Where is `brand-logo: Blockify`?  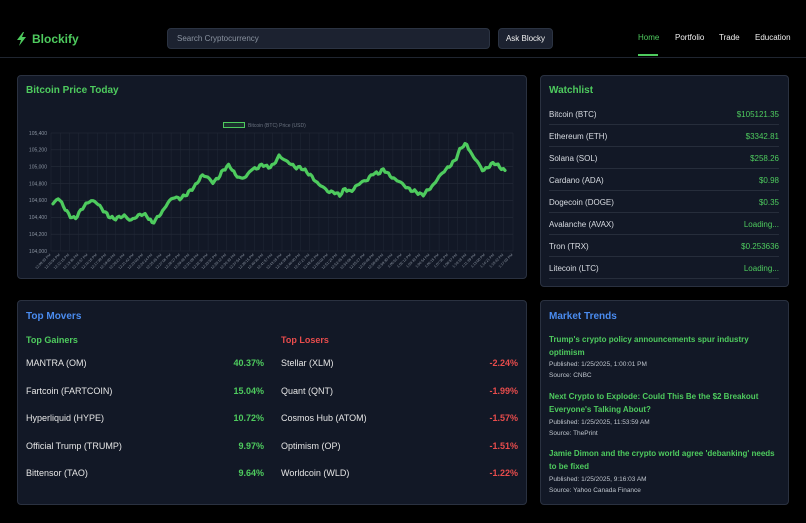
brand-logo: Blockify is located at coordinates (47, 38).